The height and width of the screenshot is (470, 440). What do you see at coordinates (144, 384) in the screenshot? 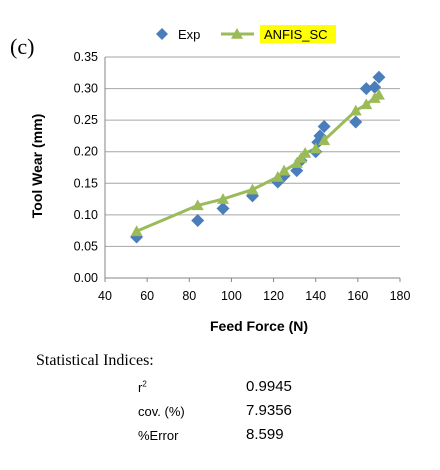
I see `stats-label-sup: 2` at bounding box center [144, 384].